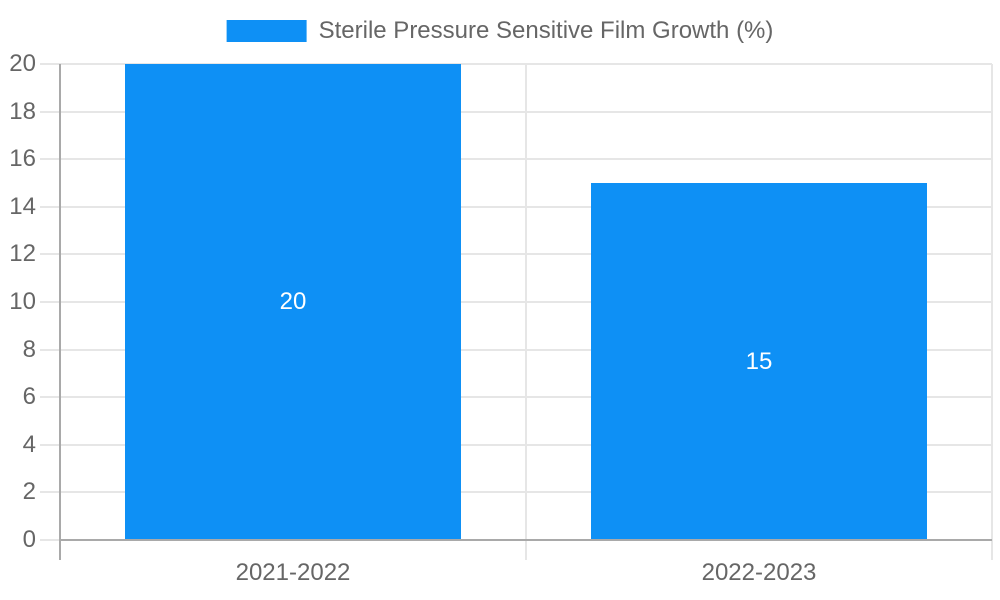 The width and height of the screenshot is (1000, 600). Describe the element at coordinates (22, 206) in the screenshot. I see `y-tick-label: 14` at that location.